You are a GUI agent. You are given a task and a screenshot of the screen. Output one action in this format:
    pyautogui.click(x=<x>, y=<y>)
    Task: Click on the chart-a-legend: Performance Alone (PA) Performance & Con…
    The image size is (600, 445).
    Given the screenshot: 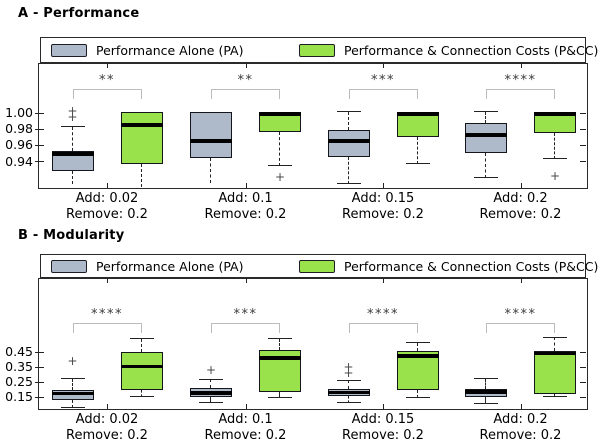 What is the action you would take?
    pyautogui.click(x=319, y=50)
    